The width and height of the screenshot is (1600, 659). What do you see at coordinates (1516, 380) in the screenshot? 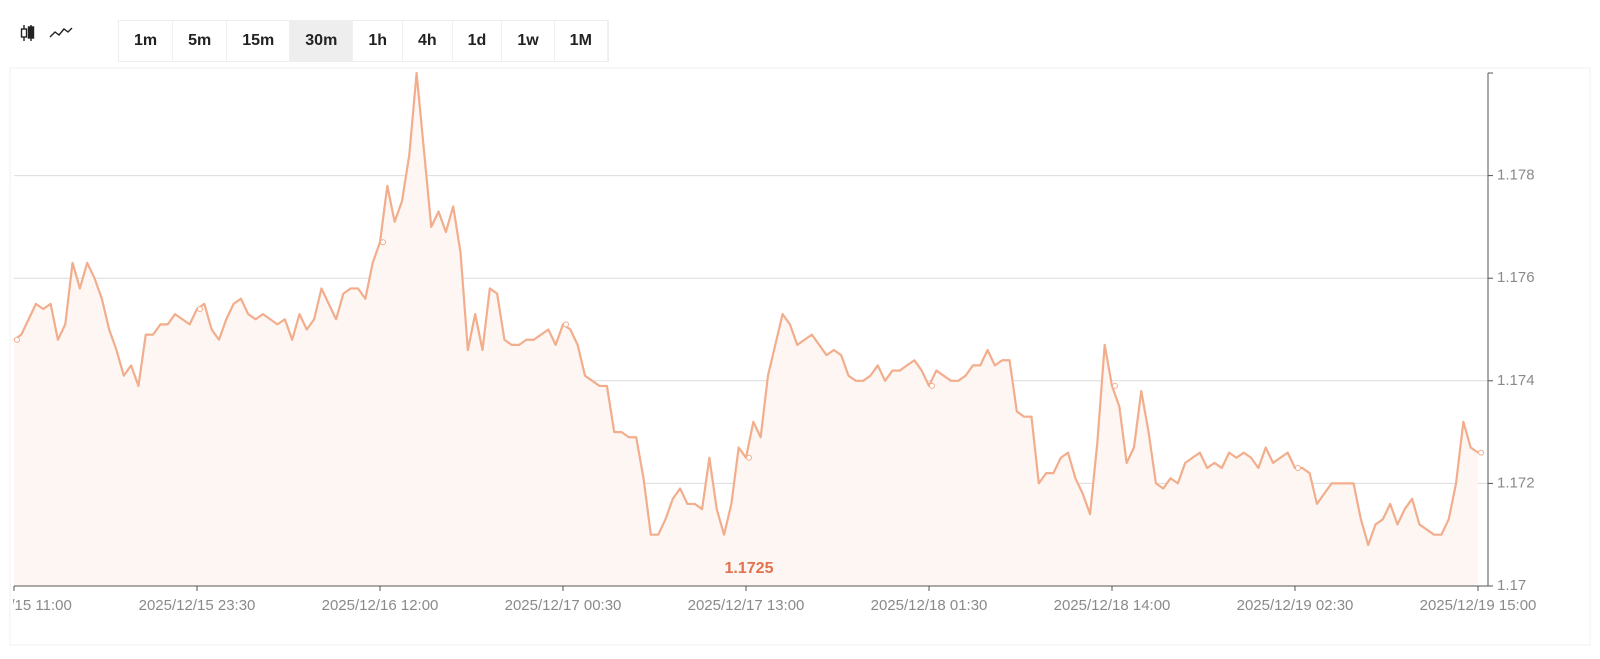
I see `y-tick-label: 1.174` at bounding box center [1516, 380].